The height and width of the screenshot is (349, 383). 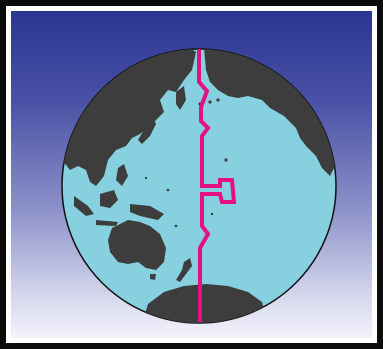 I want to click on landmass-new-guinea, so click(x=147, y=212).